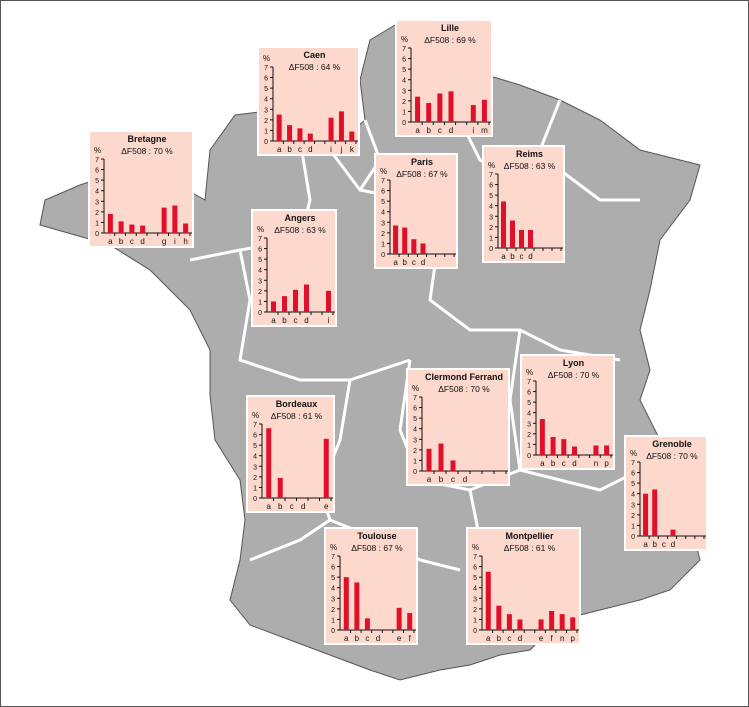 The height and width of the screenshot is (707, 749). Describe the element at coordinates (300, 218) in the screenshot. I see `chart-title: Angers` at that location.